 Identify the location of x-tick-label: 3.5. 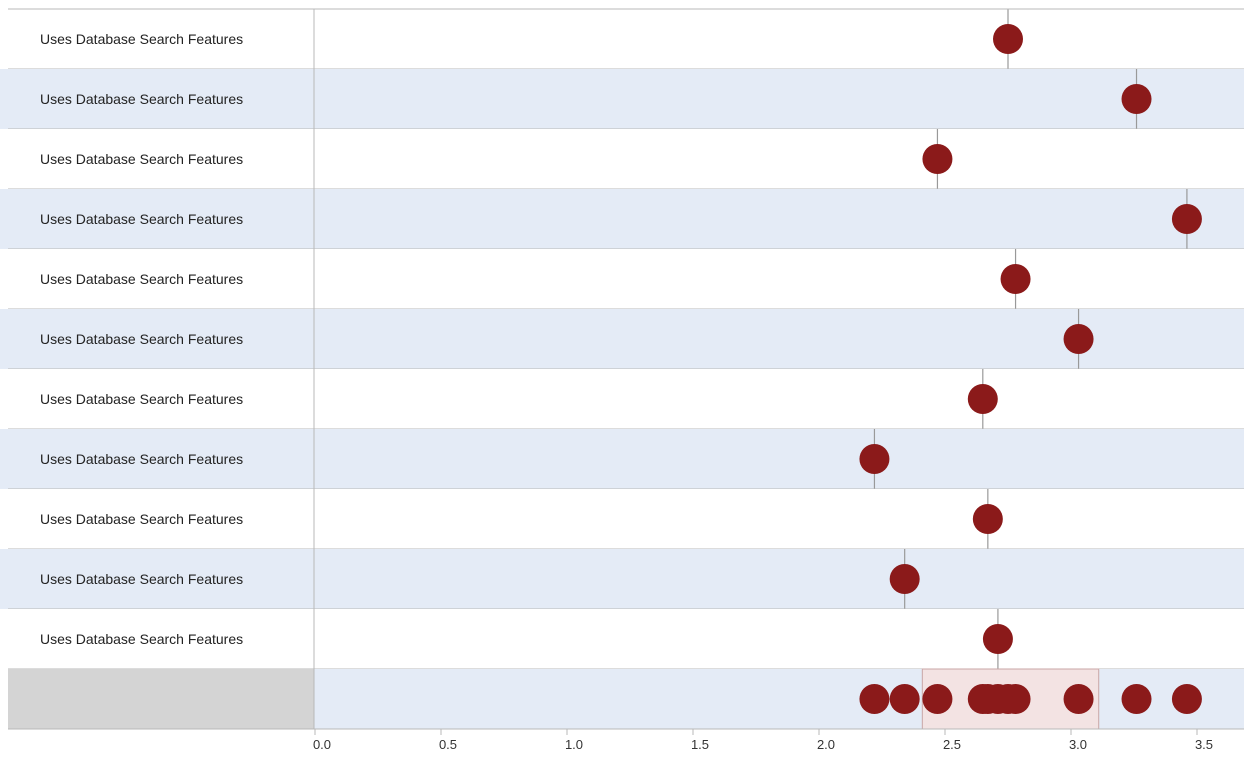
(1204, 744).